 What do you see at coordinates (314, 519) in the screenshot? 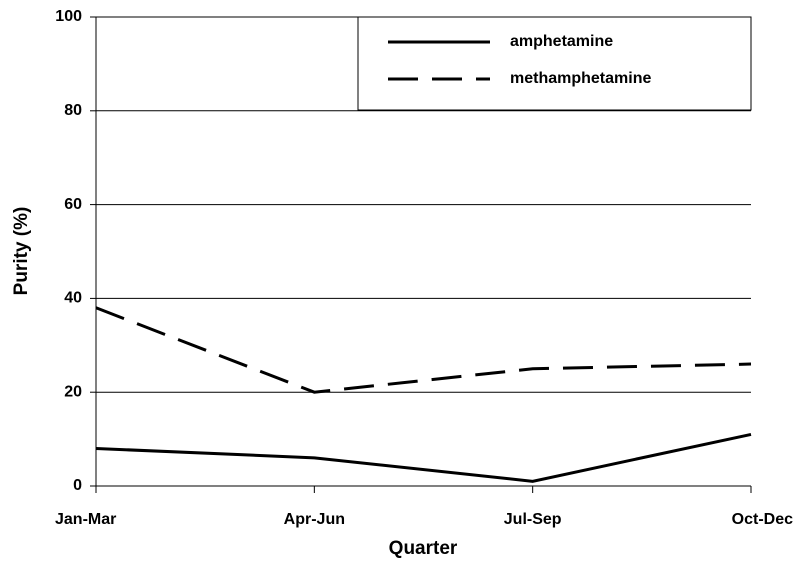
I see `x-tick-label: Apr-Jun` at bounding box center [314, 519].